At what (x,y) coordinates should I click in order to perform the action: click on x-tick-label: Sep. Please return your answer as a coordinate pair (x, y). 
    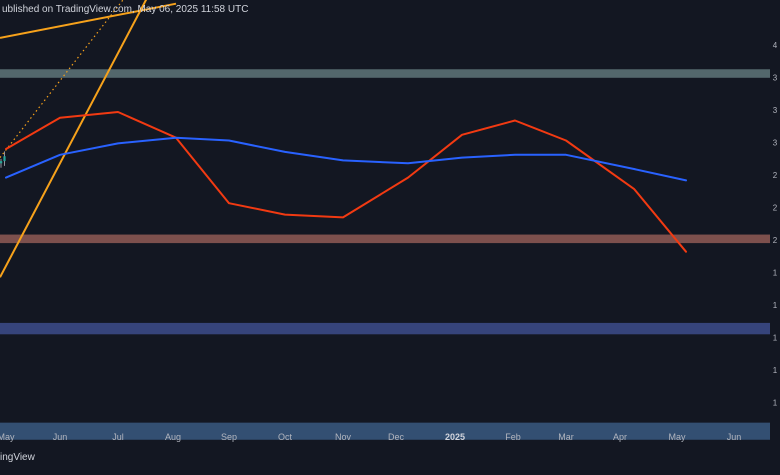
    Looking at the image, I should click on (229, 437).